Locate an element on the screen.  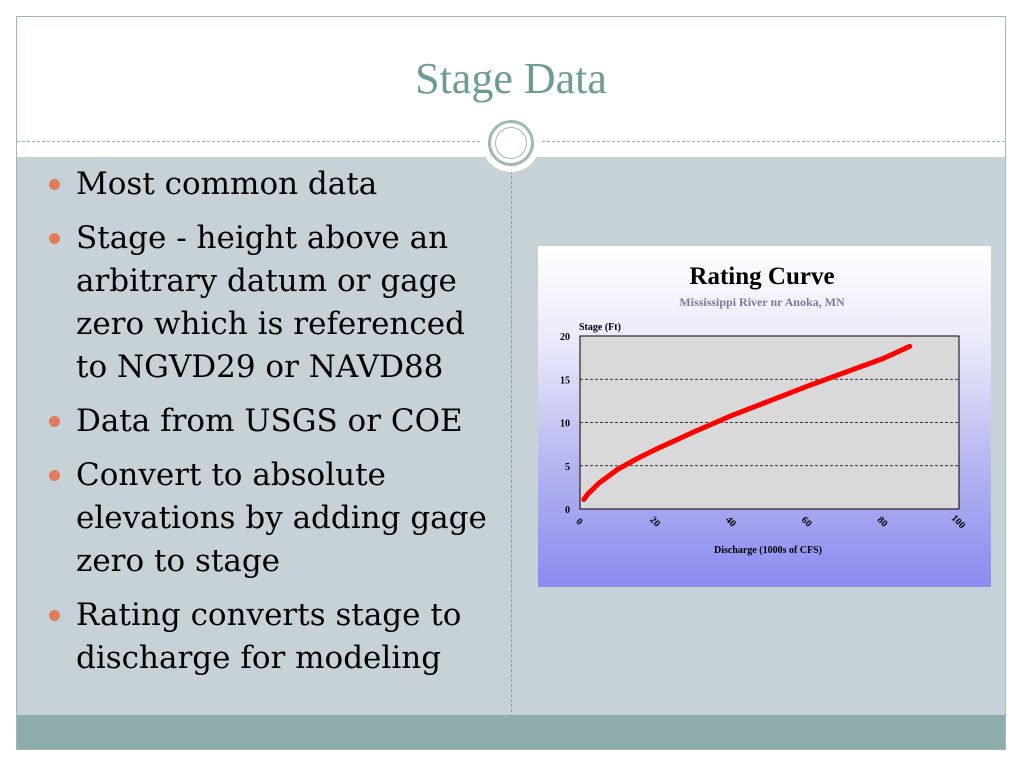
bullet-text: Data from USGS or COE is located at coordinates (269, 421).